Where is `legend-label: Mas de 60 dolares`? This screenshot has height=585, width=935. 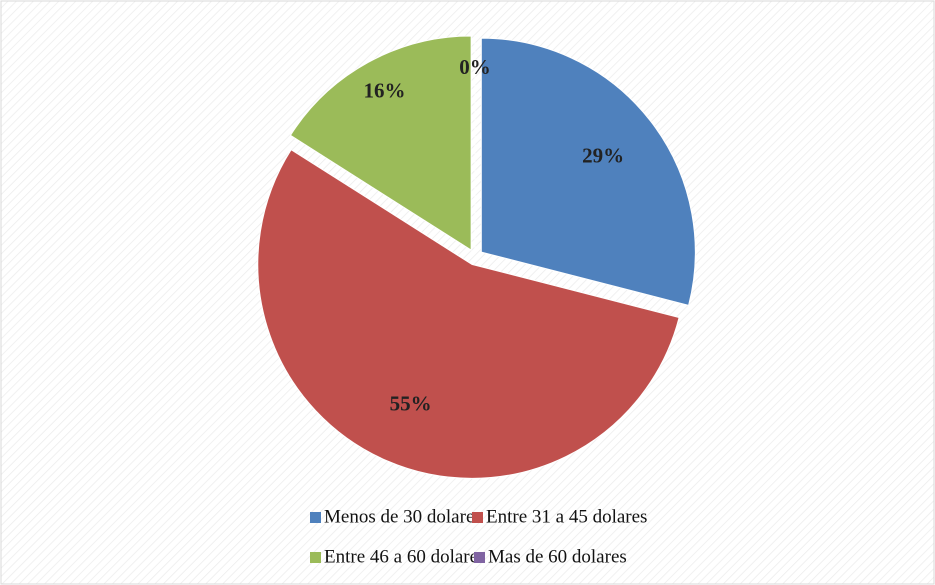 legend-label: Mas de 60 dolares is located at coordinates (557, 556).